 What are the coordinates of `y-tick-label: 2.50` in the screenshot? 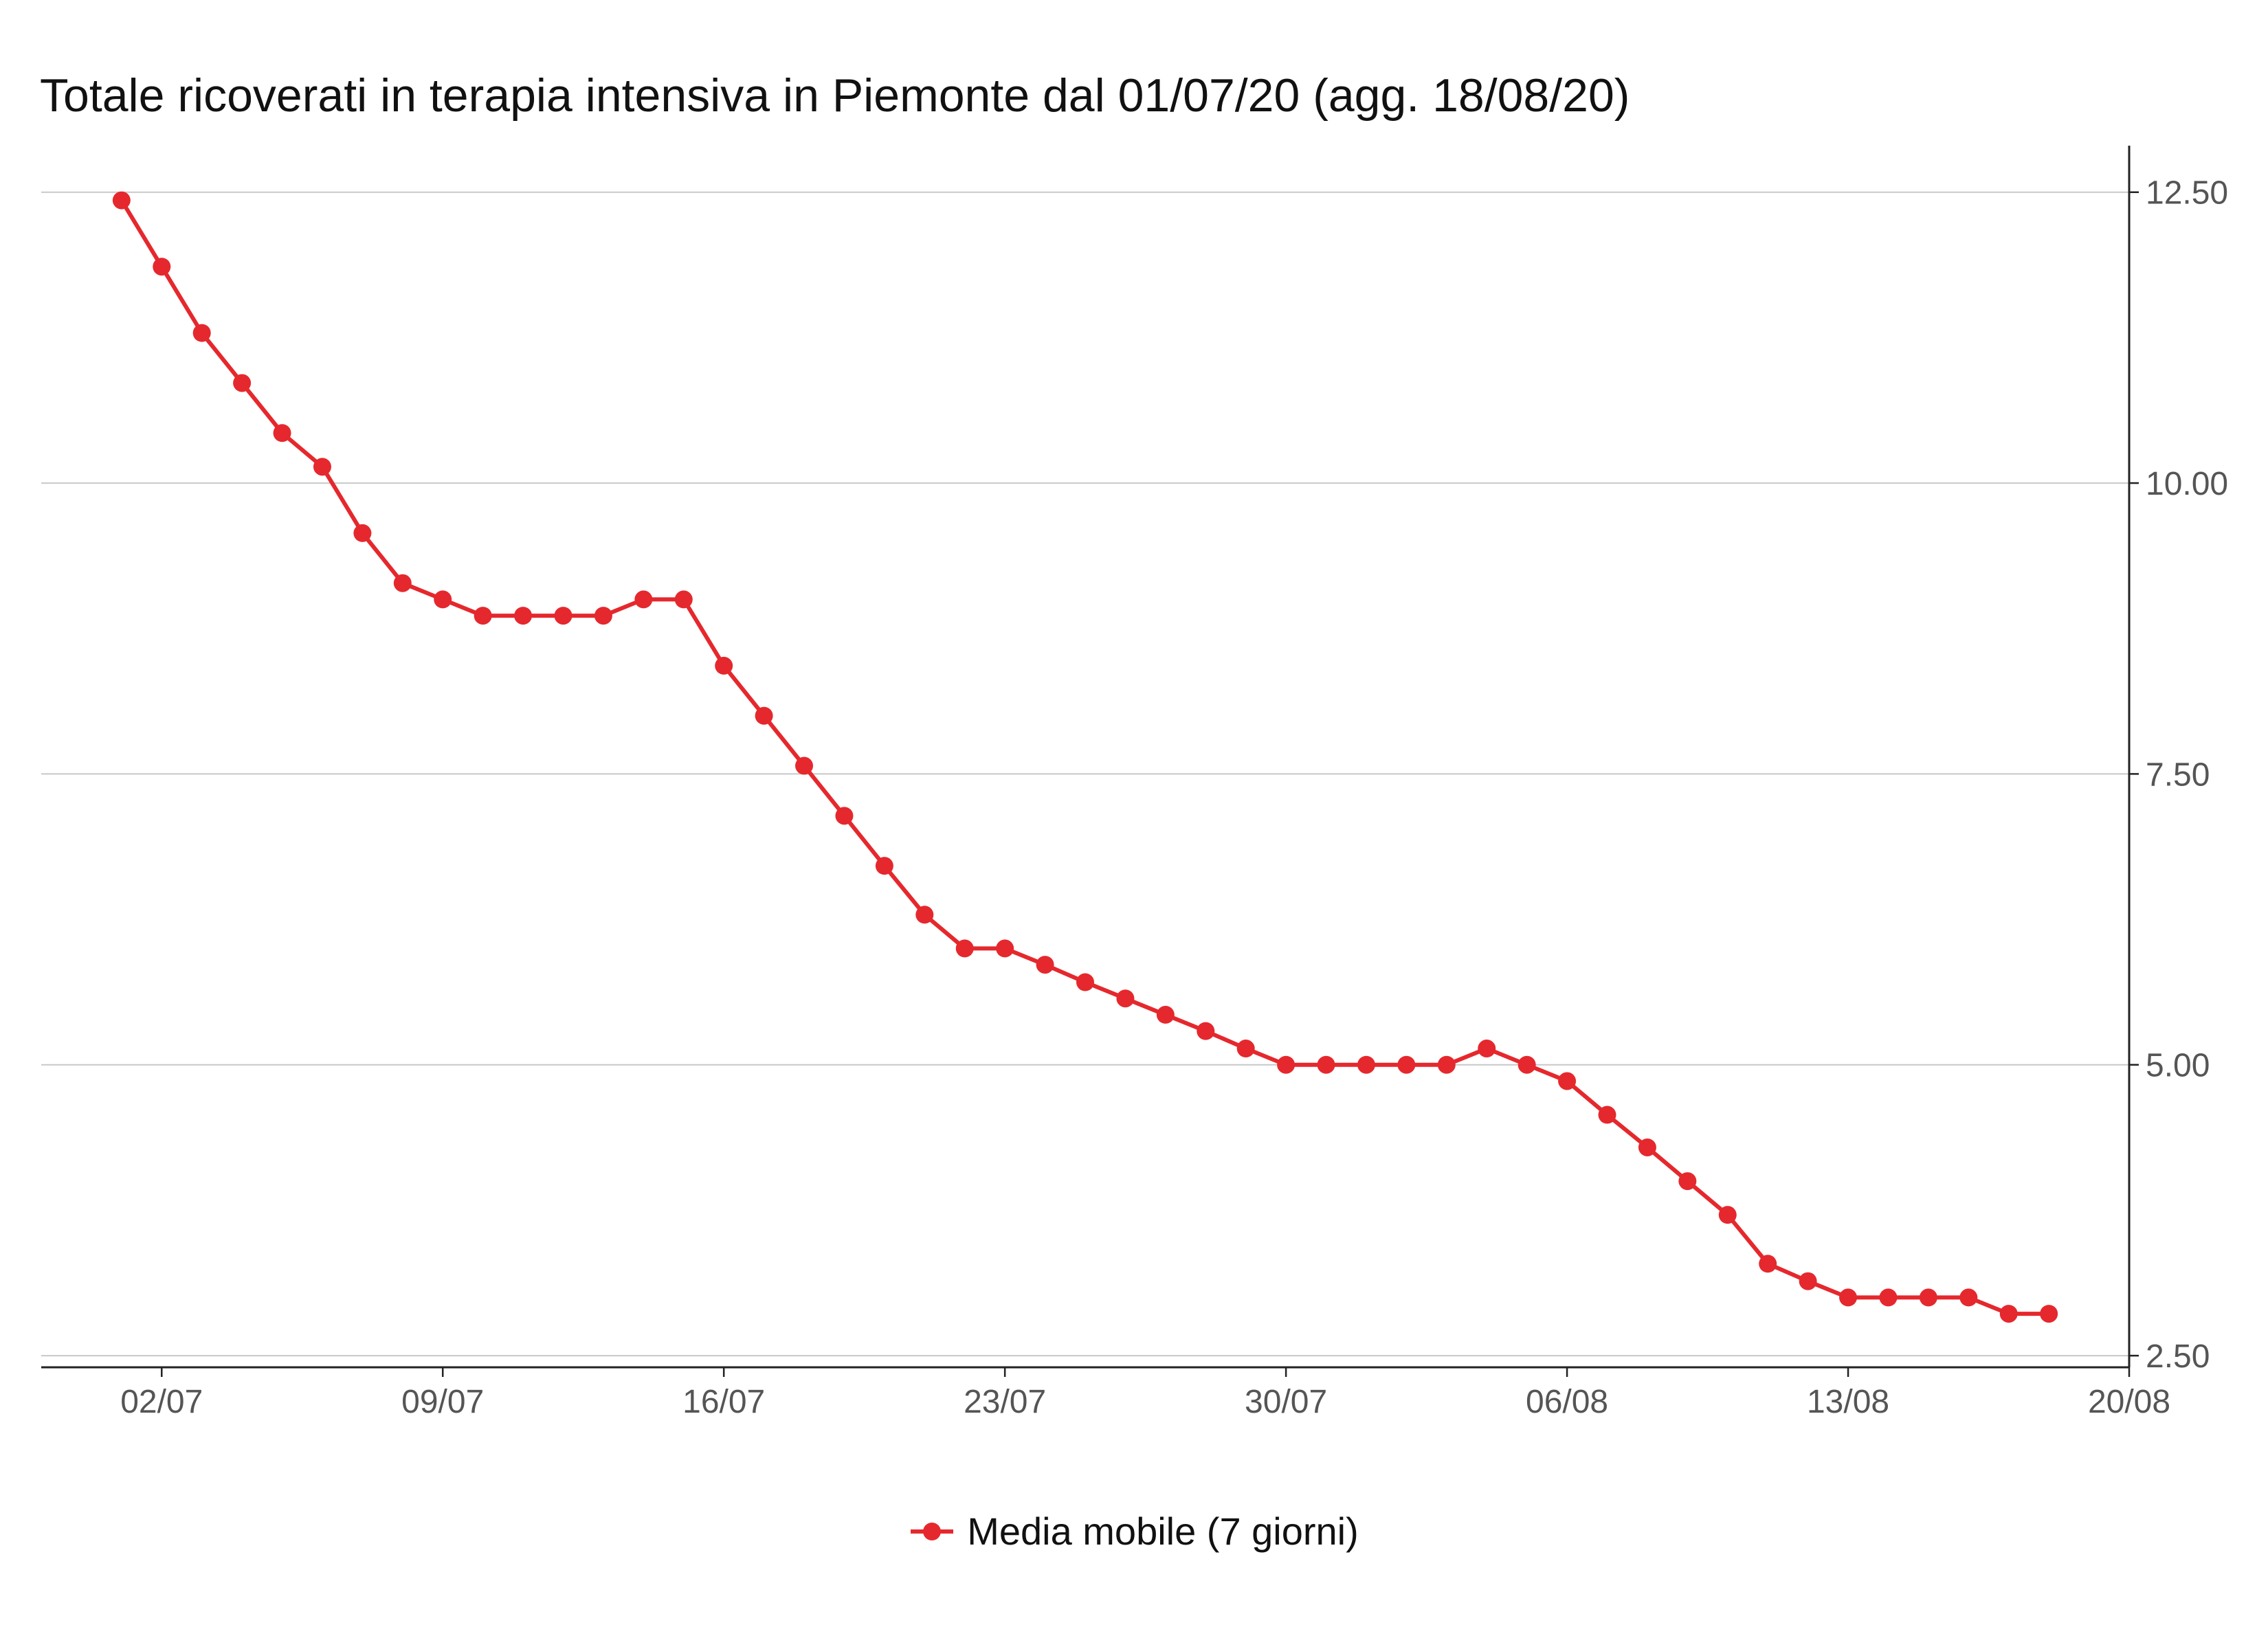 It's located at (2178, 1356).